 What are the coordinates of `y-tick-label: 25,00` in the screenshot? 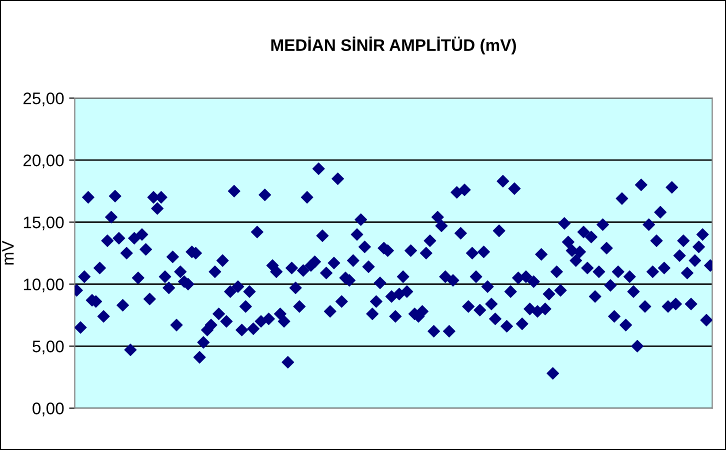 It's located at (43, 99).